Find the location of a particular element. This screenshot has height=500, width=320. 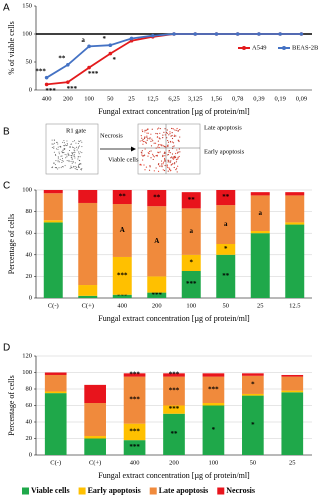

x-tick-label: C(-) is located at coordinates (53, 305).